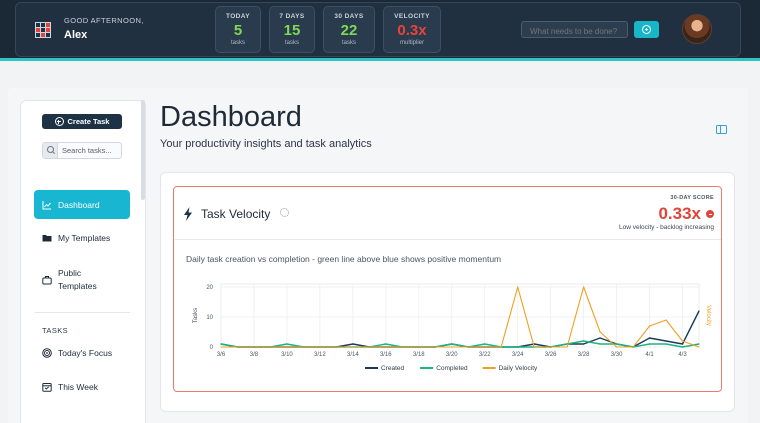 Image resolution: width=760 pixels, height=423 pixels. I want to click on create-task-label: Create Task, so click(88, 121).